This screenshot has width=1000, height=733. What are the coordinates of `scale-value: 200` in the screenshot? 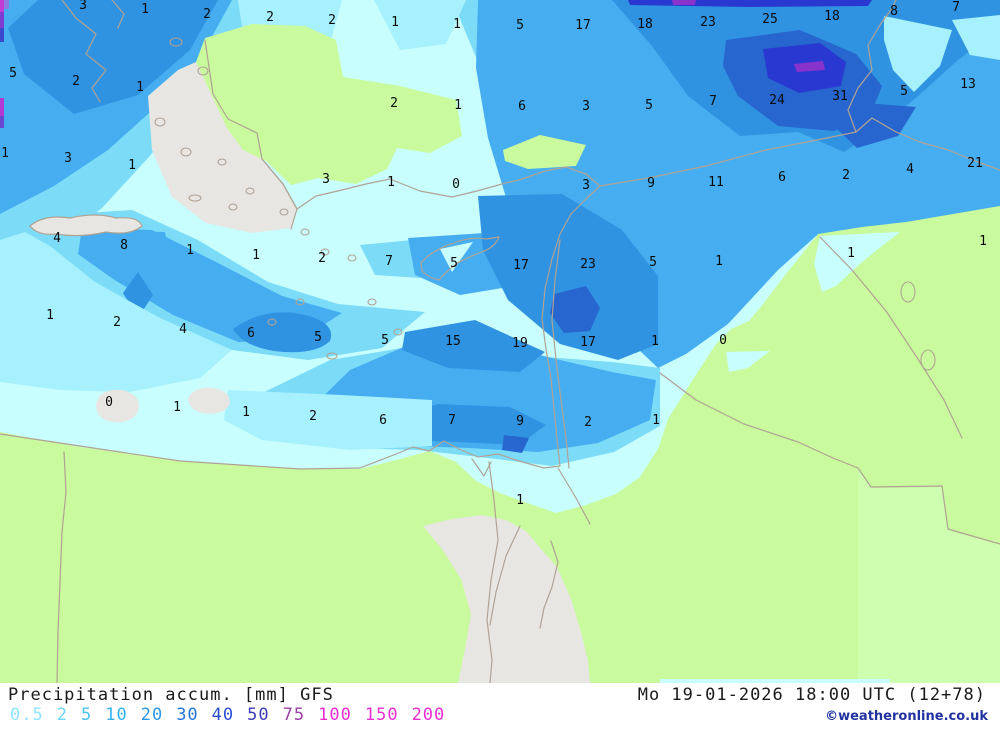 It's located at (428, 715).